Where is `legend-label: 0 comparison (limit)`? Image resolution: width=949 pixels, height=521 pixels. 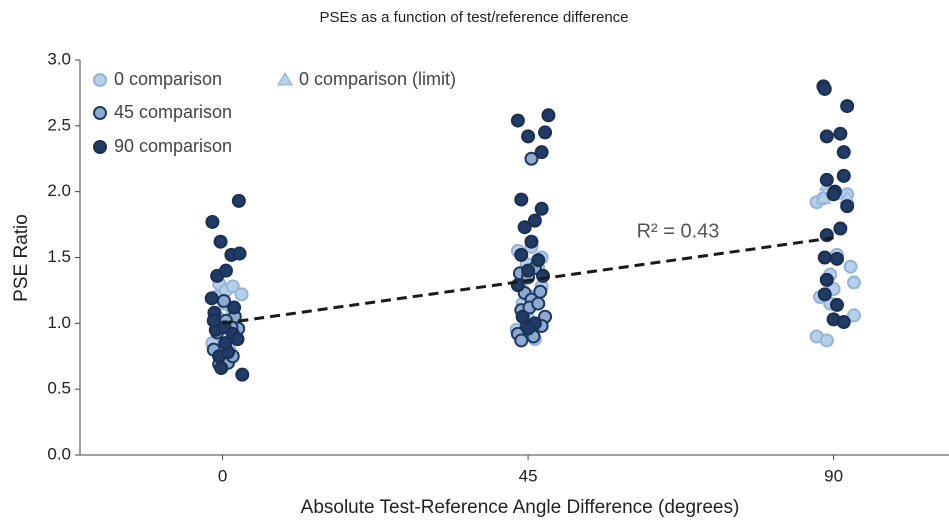 legend-label: 0 comparison (limit) is located at coordinates (377, 79).